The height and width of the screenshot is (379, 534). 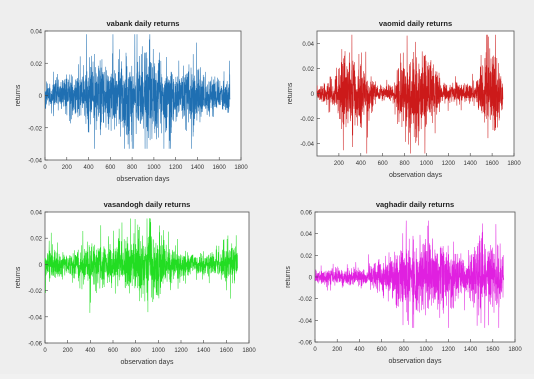 I want to click on y-tick-label: 0.06, so click(x=306, y=214).